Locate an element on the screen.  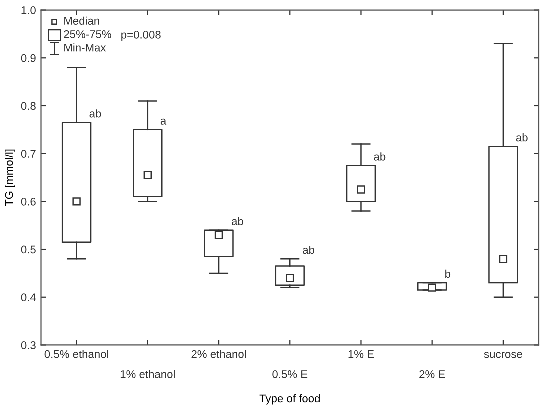
x-tick-label: 0.5% E is located at coordinates (290, 374).